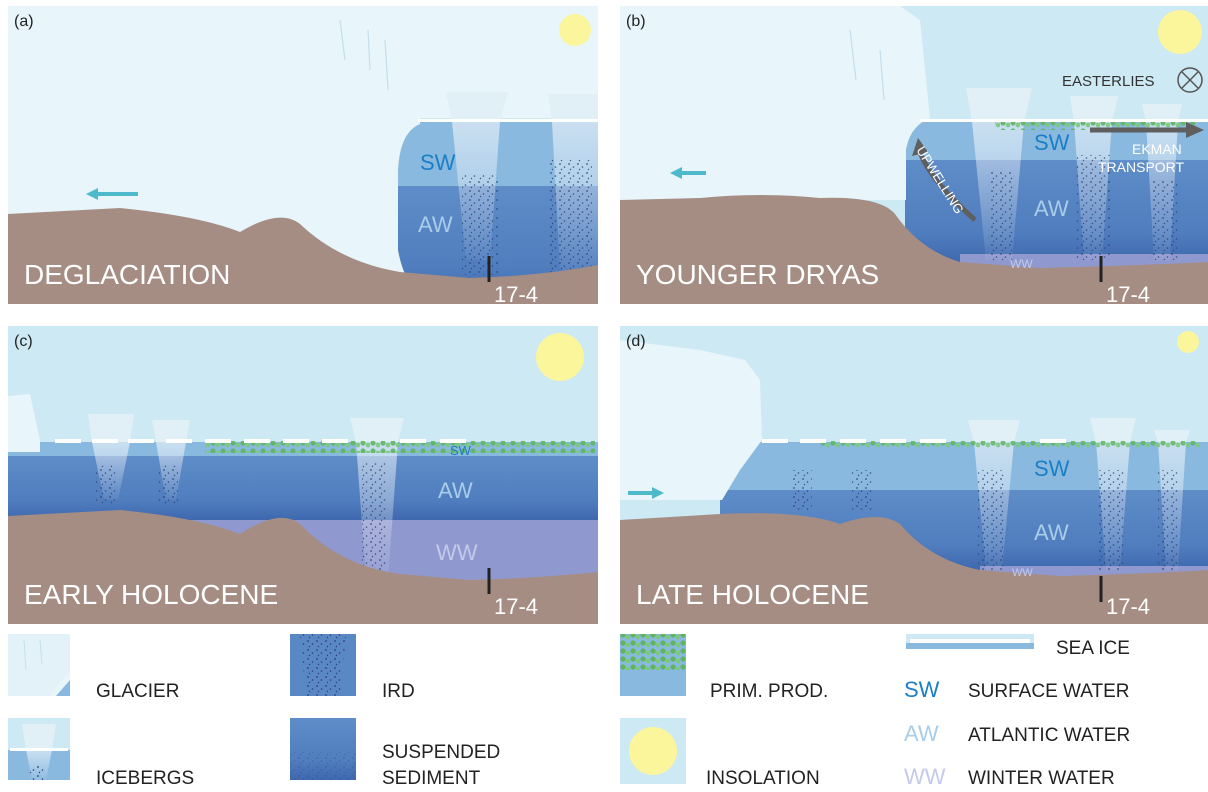 The image size is (1208, 792). Describe the element at coordinates (1049, 691) in the screenshot. I see `legend-sw-label: SURFACE WATER` at that location.